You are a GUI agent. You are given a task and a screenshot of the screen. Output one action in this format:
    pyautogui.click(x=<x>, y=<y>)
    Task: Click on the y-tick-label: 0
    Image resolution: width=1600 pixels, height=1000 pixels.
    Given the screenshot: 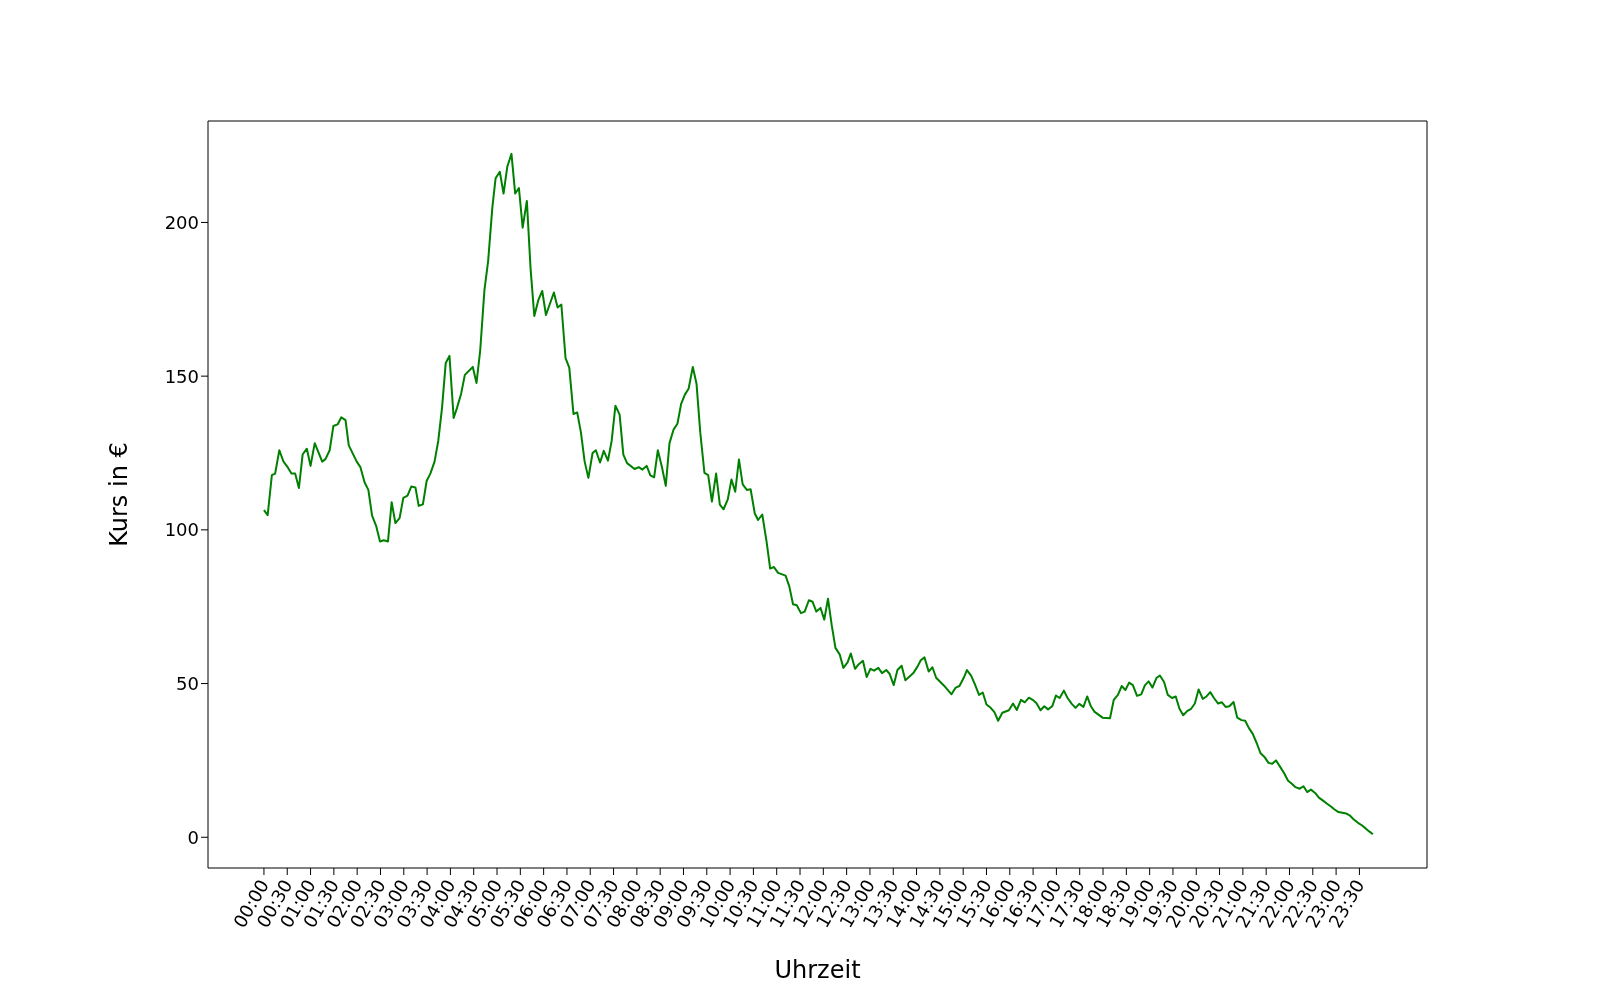 What is the action you would take?
    pyautogui.click(x=193, y=837)
    